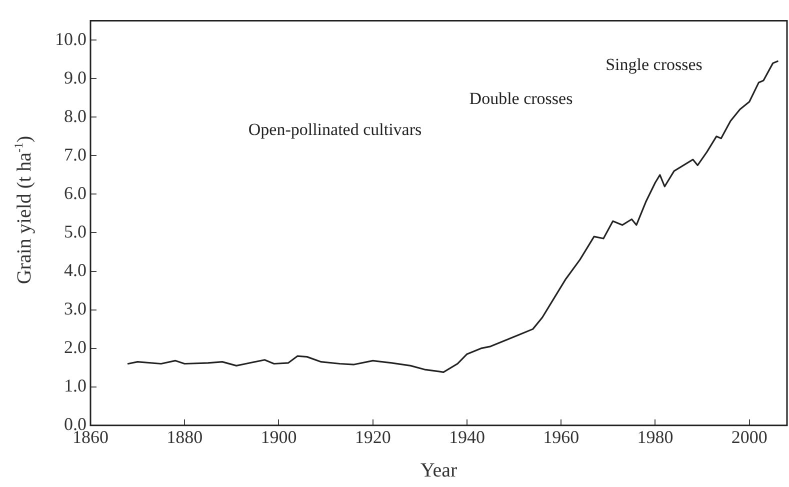 The width and height of the screenshot is (789, 487). I want to click on y-tick-label: 1.0, so click(75, 386).